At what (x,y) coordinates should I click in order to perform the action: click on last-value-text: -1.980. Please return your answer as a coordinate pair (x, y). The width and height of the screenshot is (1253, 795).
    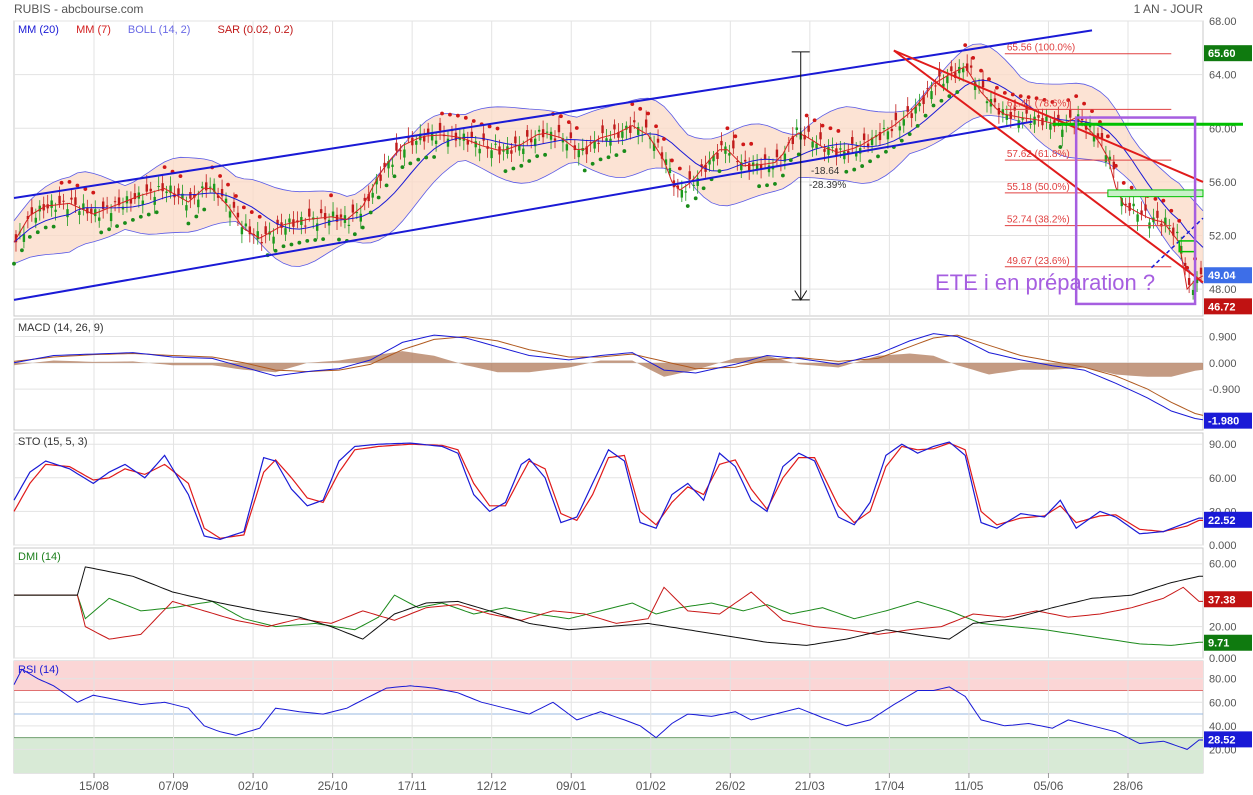
    Looking at the image, I should click on (1223, 422).